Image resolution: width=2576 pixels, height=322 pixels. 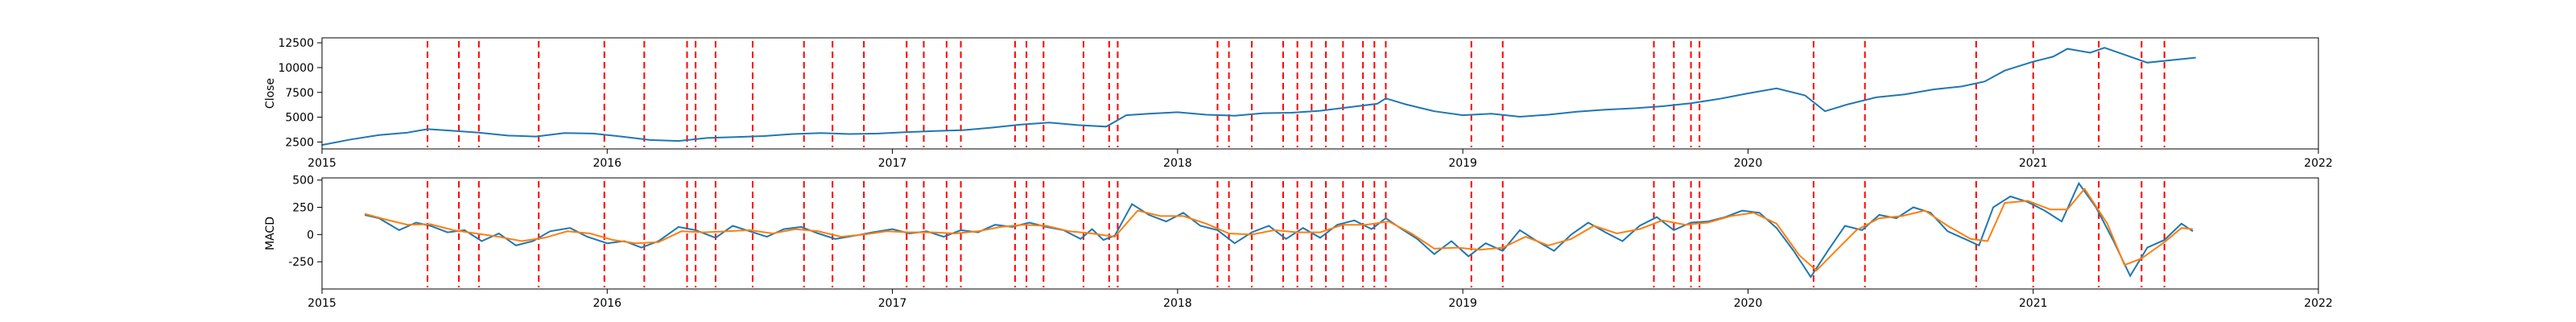 I want to click on y-tick-label: 12500, so click(x=296, y=43).